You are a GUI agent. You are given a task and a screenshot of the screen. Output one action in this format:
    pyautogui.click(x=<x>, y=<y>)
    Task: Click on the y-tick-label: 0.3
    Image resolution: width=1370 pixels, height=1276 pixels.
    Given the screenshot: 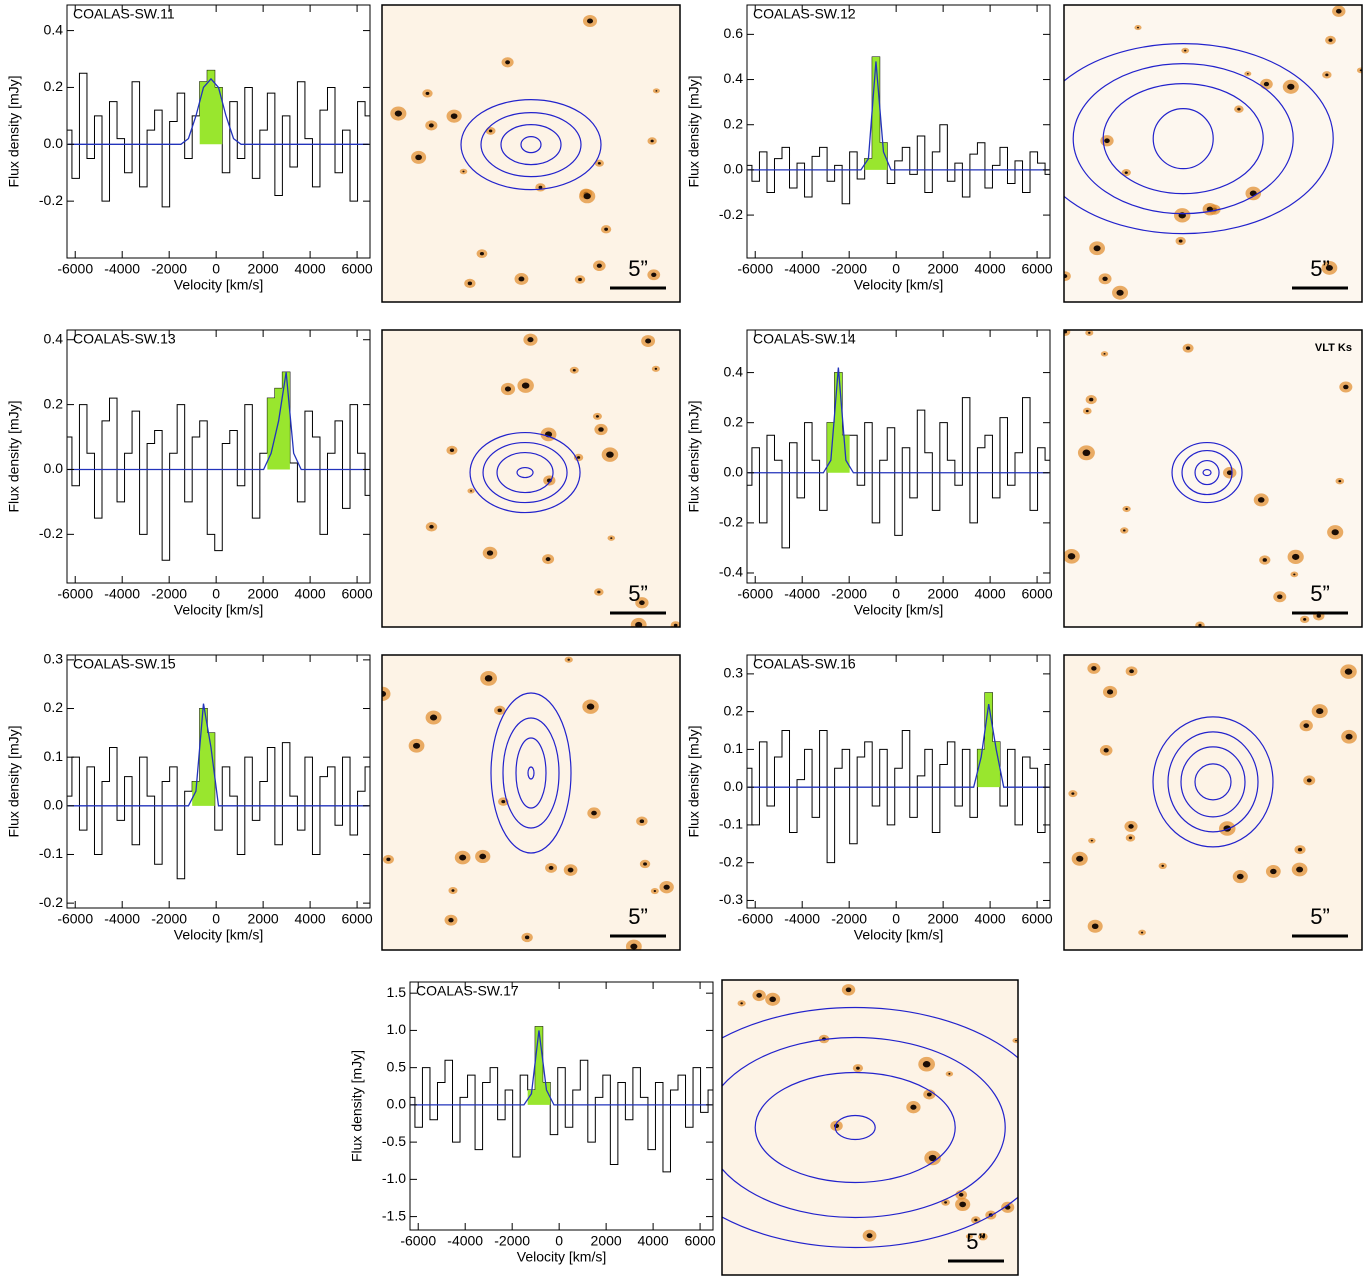 What is the action you would take?
    pyautogui.click(x=54, y=659)
    